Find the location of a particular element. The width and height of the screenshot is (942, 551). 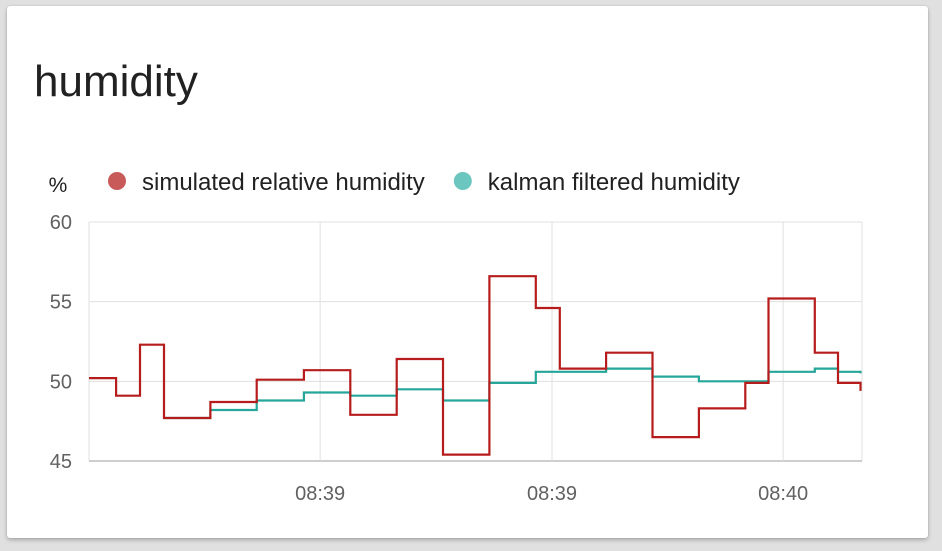

card-title: humidity is located at coordinates (116, 81).